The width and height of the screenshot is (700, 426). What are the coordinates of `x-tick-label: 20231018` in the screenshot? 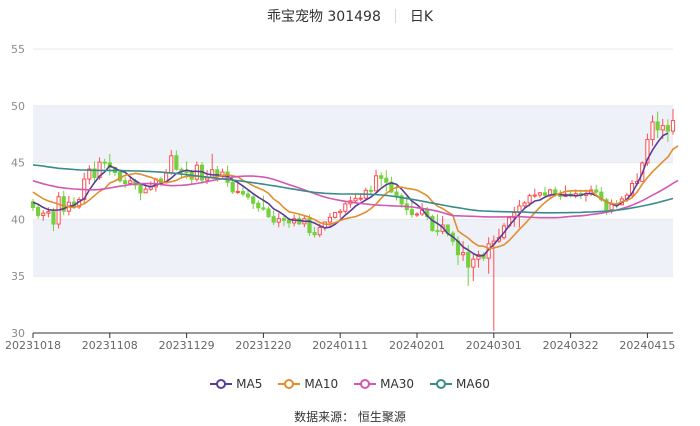 It's located at (33, 345).